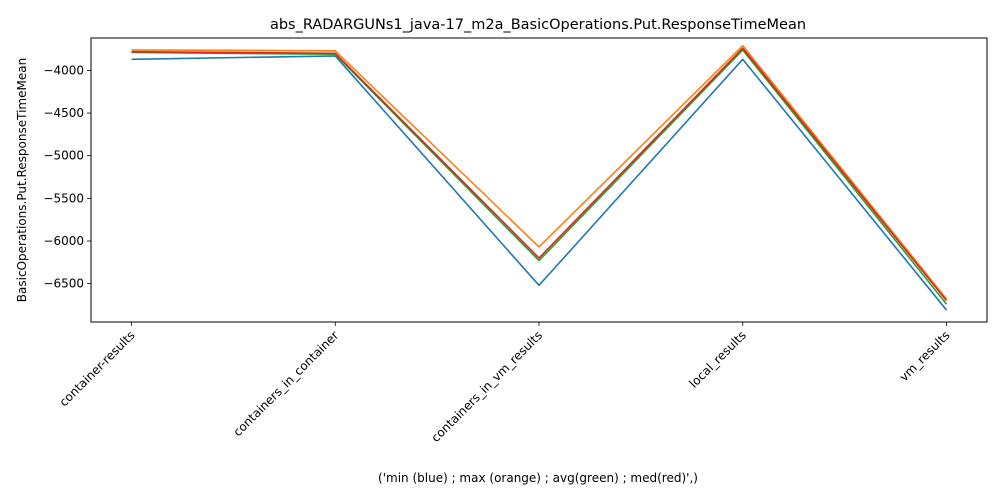  Describe the element at coordinates (67, 177) in the screenshot. I see `y-axis: −4000 −4500 −5000 −5500 −6000 −6500` at that location.